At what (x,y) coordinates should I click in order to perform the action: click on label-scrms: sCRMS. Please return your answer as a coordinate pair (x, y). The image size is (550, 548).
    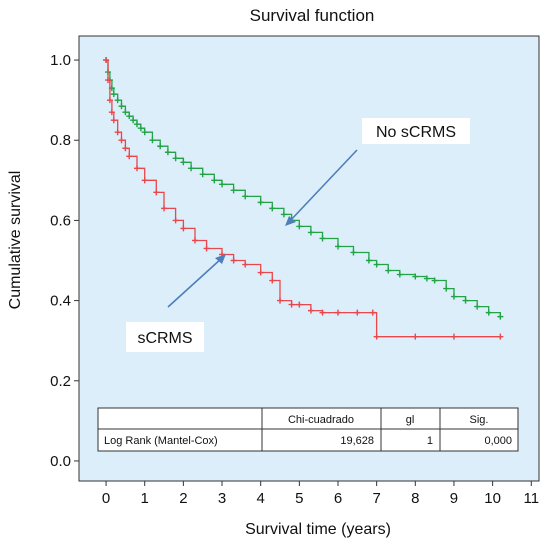
    Looking at the image, I should click on (164, 338).